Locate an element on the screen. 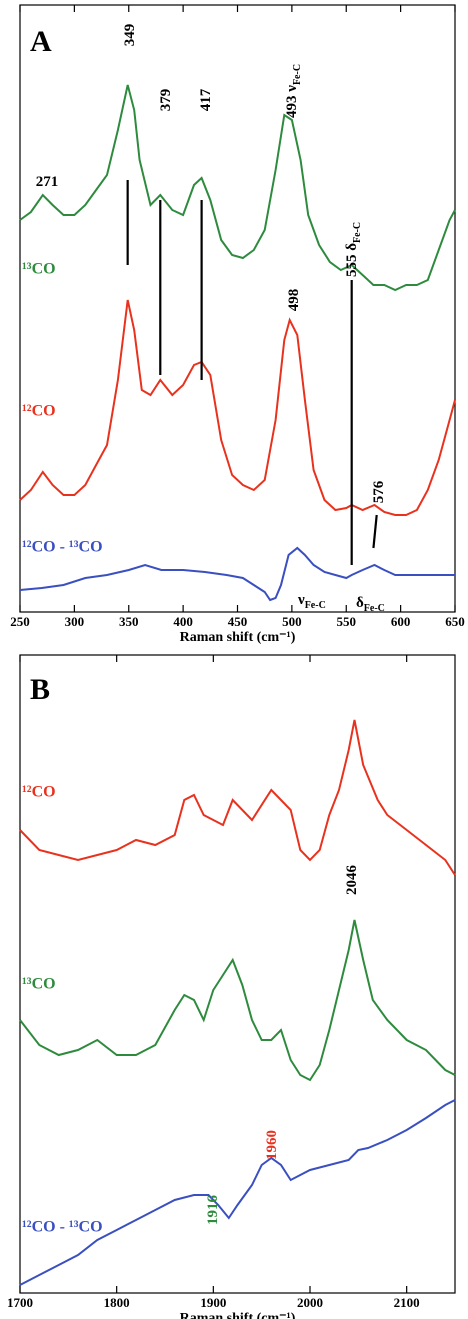 The image size is (468, 1319). x-tick-label: 350 is located at coordinates (129, 621).